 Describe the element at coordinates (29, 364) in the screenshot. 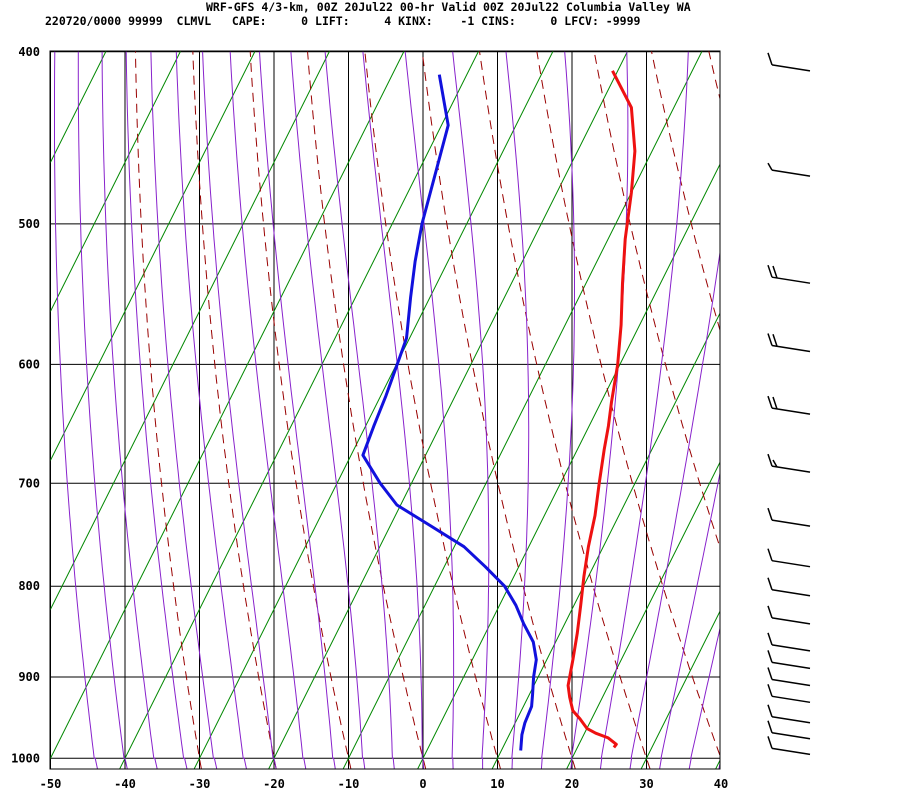

I see `pressure-tick-label: 600` at that location.